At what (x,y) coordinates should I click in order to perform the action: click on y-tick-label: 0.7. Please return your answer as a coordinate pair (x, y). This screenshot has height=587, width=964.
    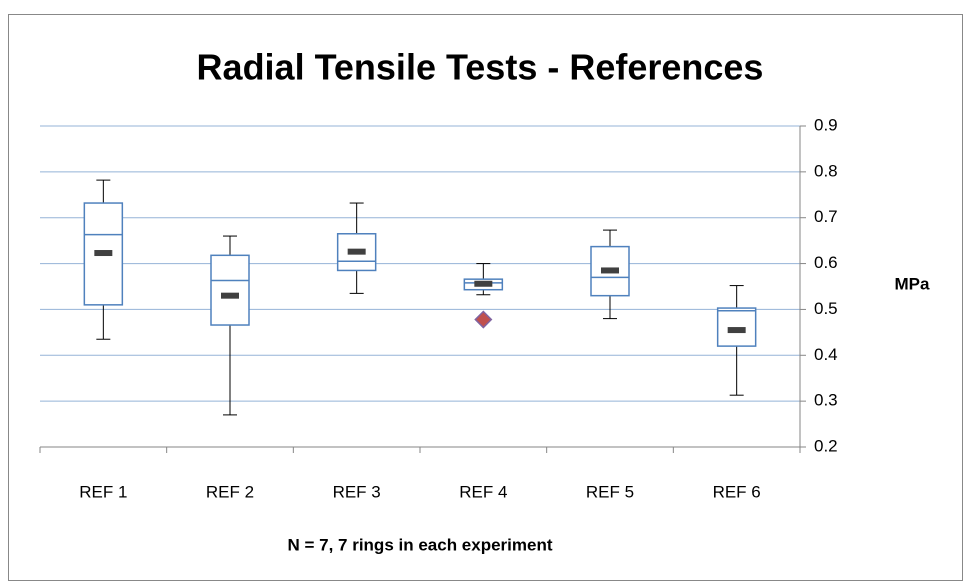
    Looking at the image, I should click on (826, 216).